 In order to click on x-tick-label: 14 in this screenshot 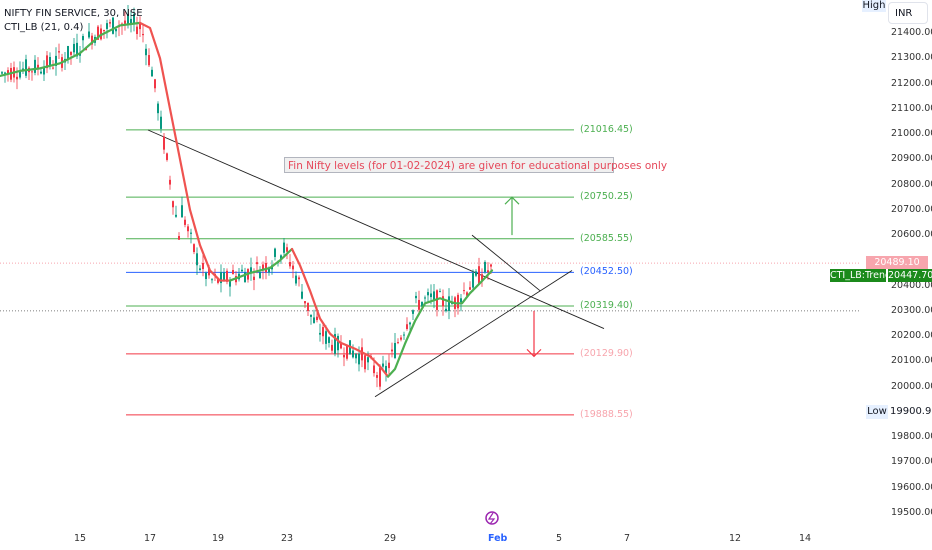, I will do `click(805, 538)`.